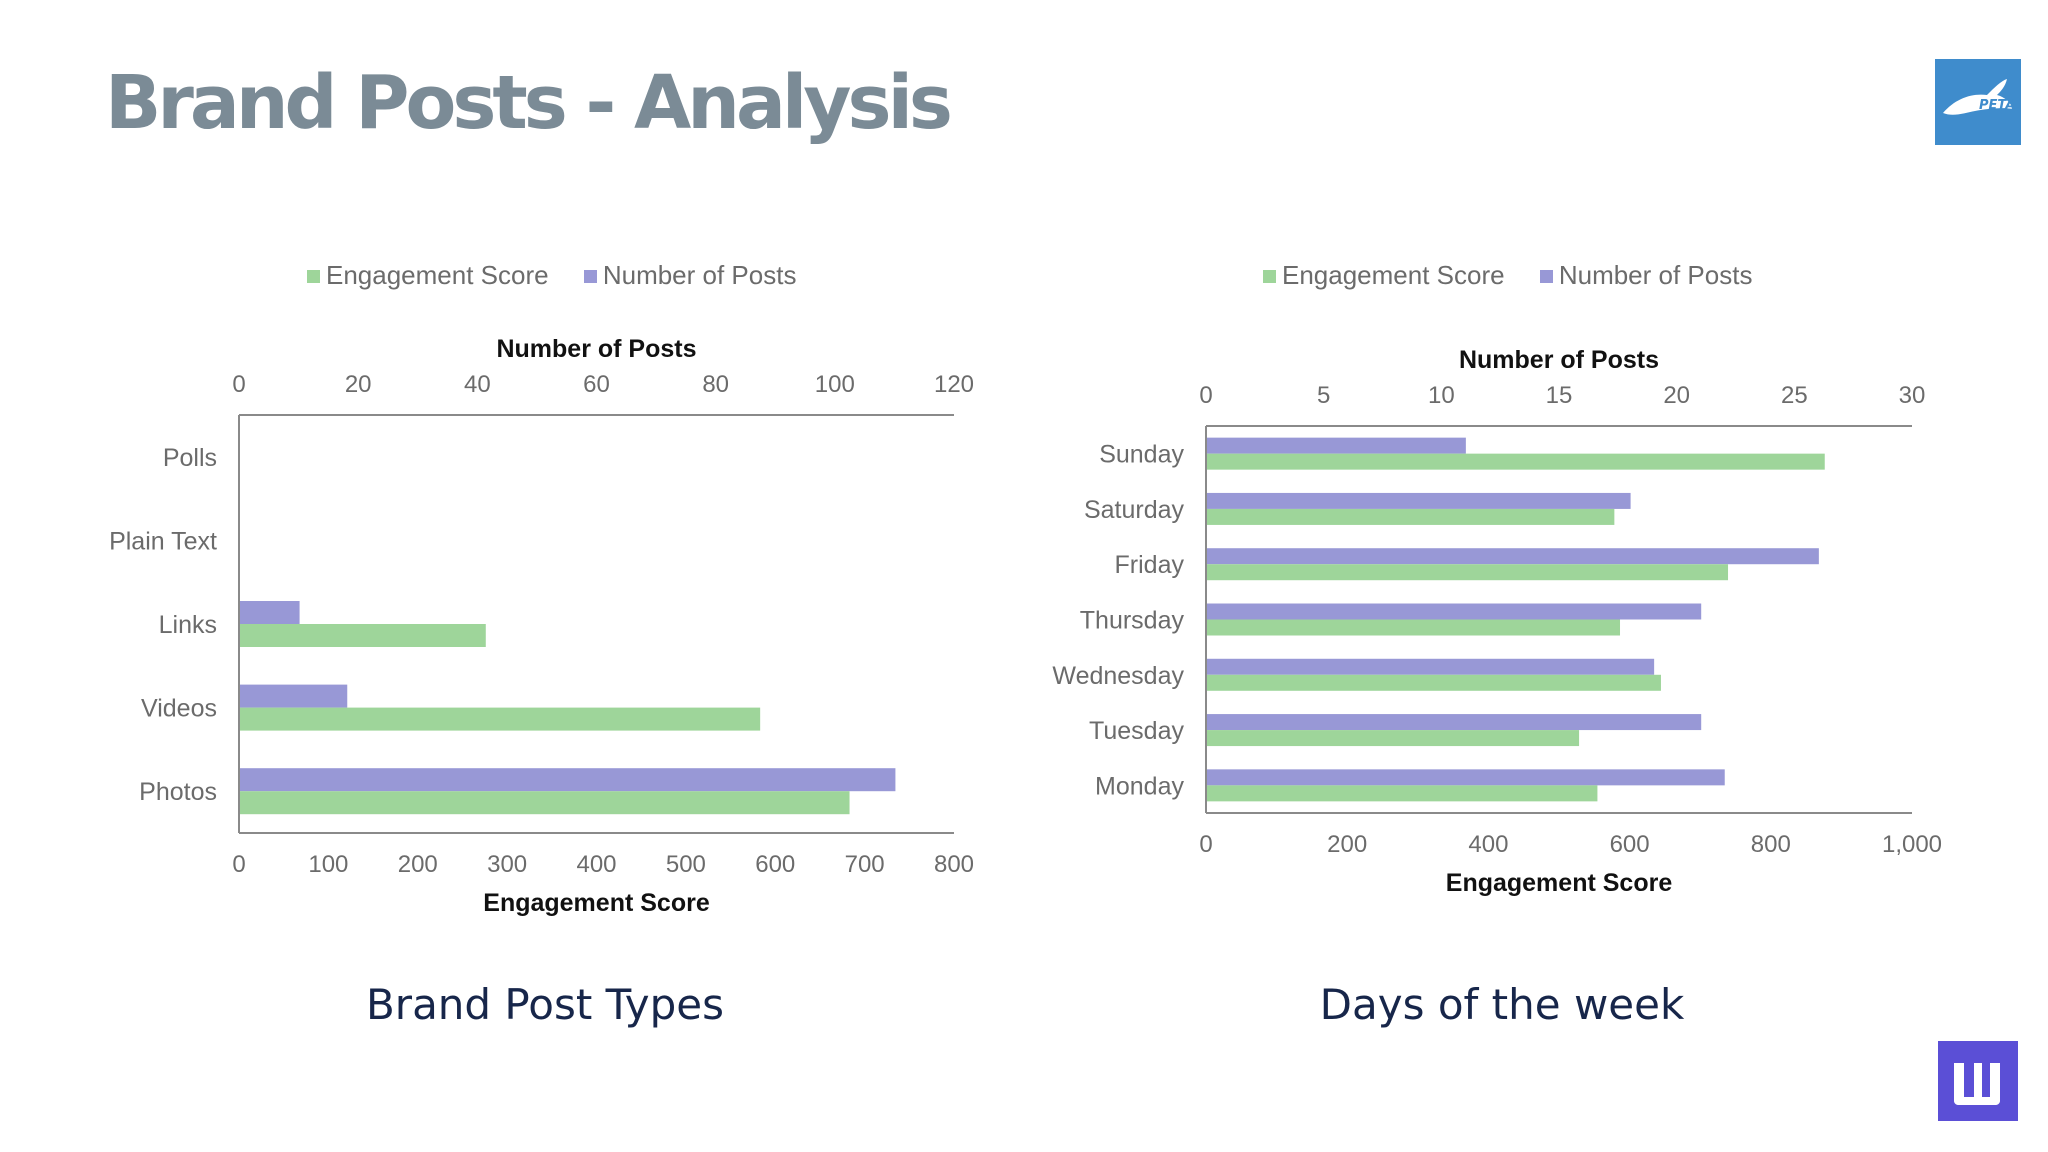 The height and width of the screenshot is (1152, 2048). Describe the element at coordinates (596, 384) in the screenshot. I see `top-tick-label: 60` at that location.